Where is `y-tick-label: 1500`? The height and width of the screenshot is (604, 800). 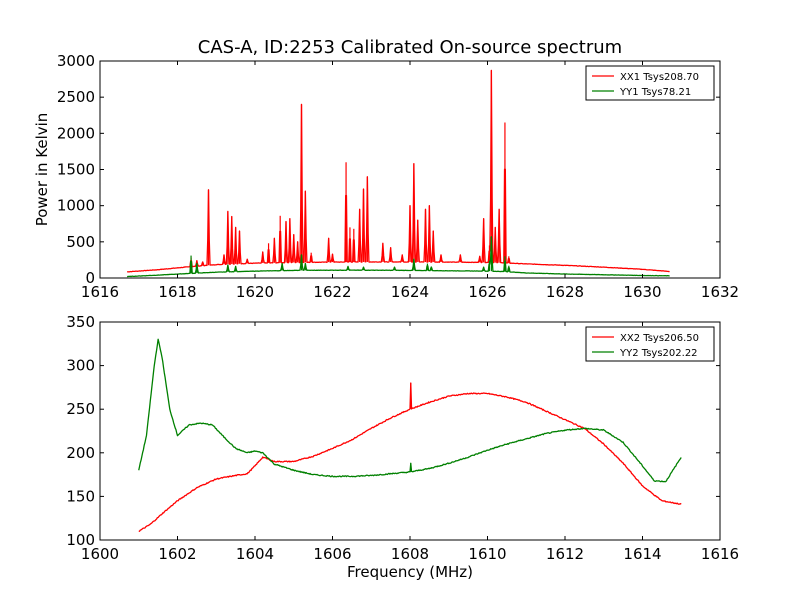 y-tick-label: 1500 is located at coordinates (76, 170).